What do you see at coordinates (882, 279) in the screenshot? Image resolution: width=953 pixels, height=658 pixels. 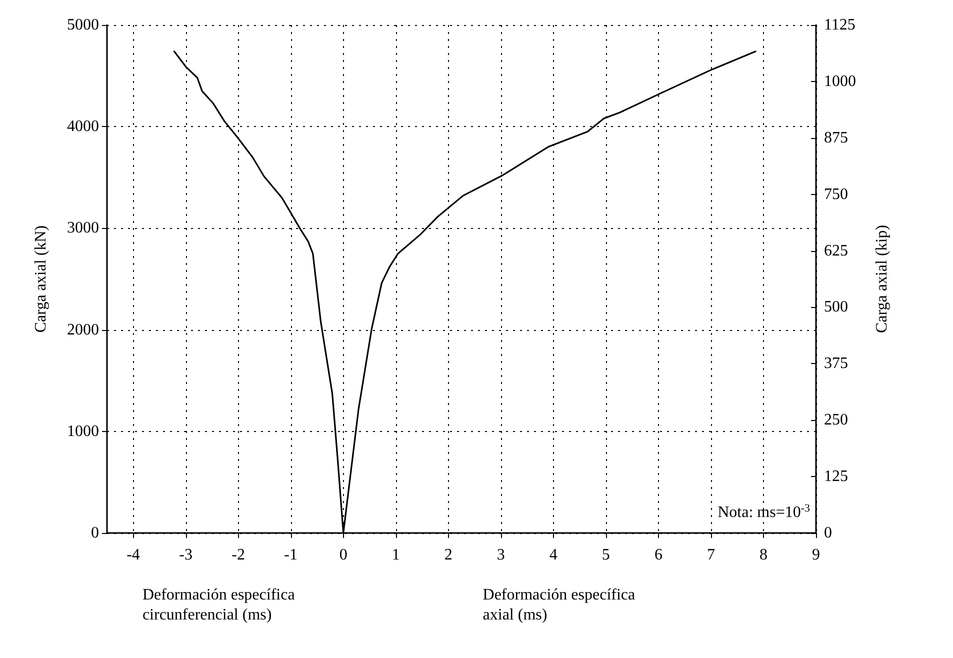 I see `y2-axis-title: Carga axial (kip)` at bounding box center [882, 279].